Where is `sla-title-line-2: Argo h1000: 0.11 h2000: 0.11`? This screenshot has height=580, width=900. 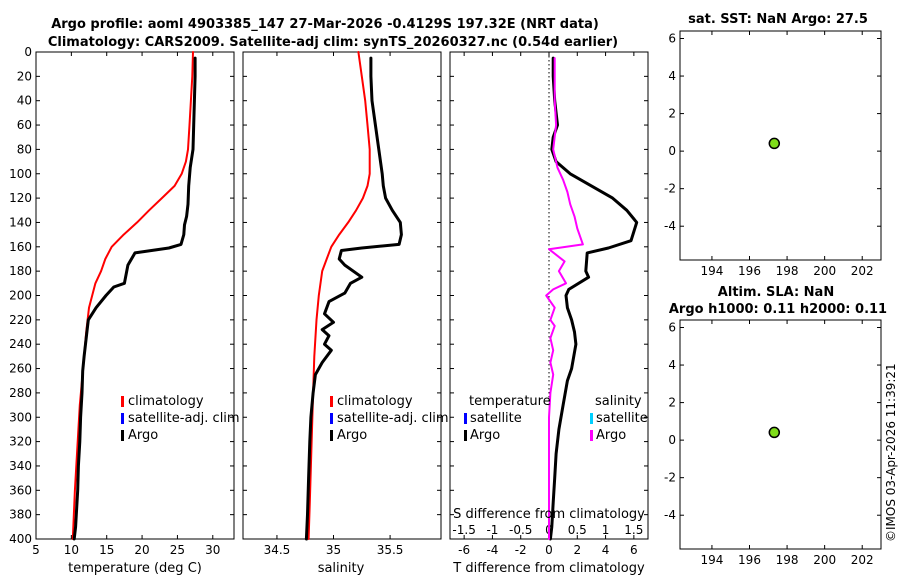 sla-title-line-2: Argo h1000: 0.11 h2000: 0.11 is located at coordinates (778, 309).